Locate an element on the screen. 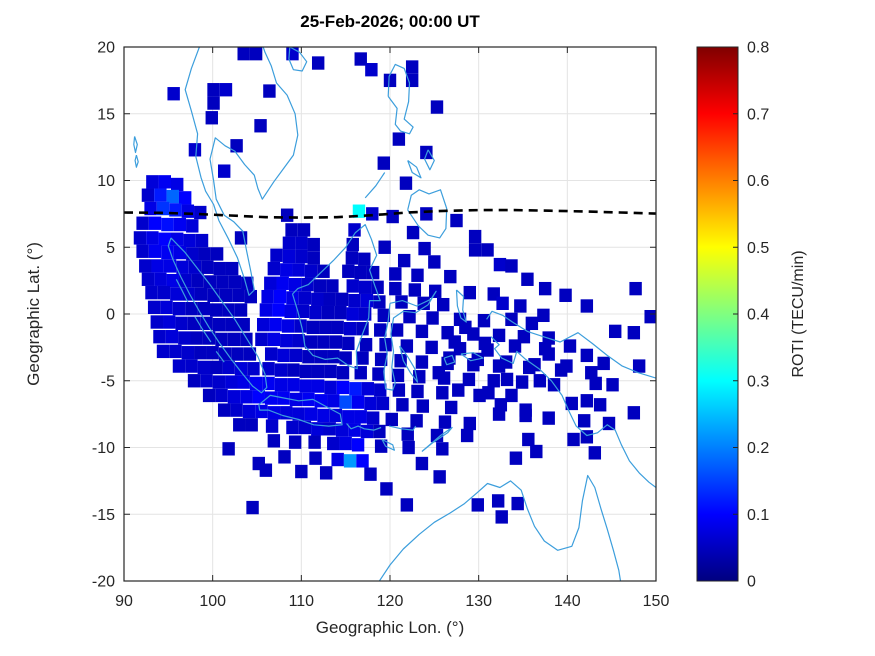  colorbar-tick-label: 0.3 is located at coordinates (758, 381).